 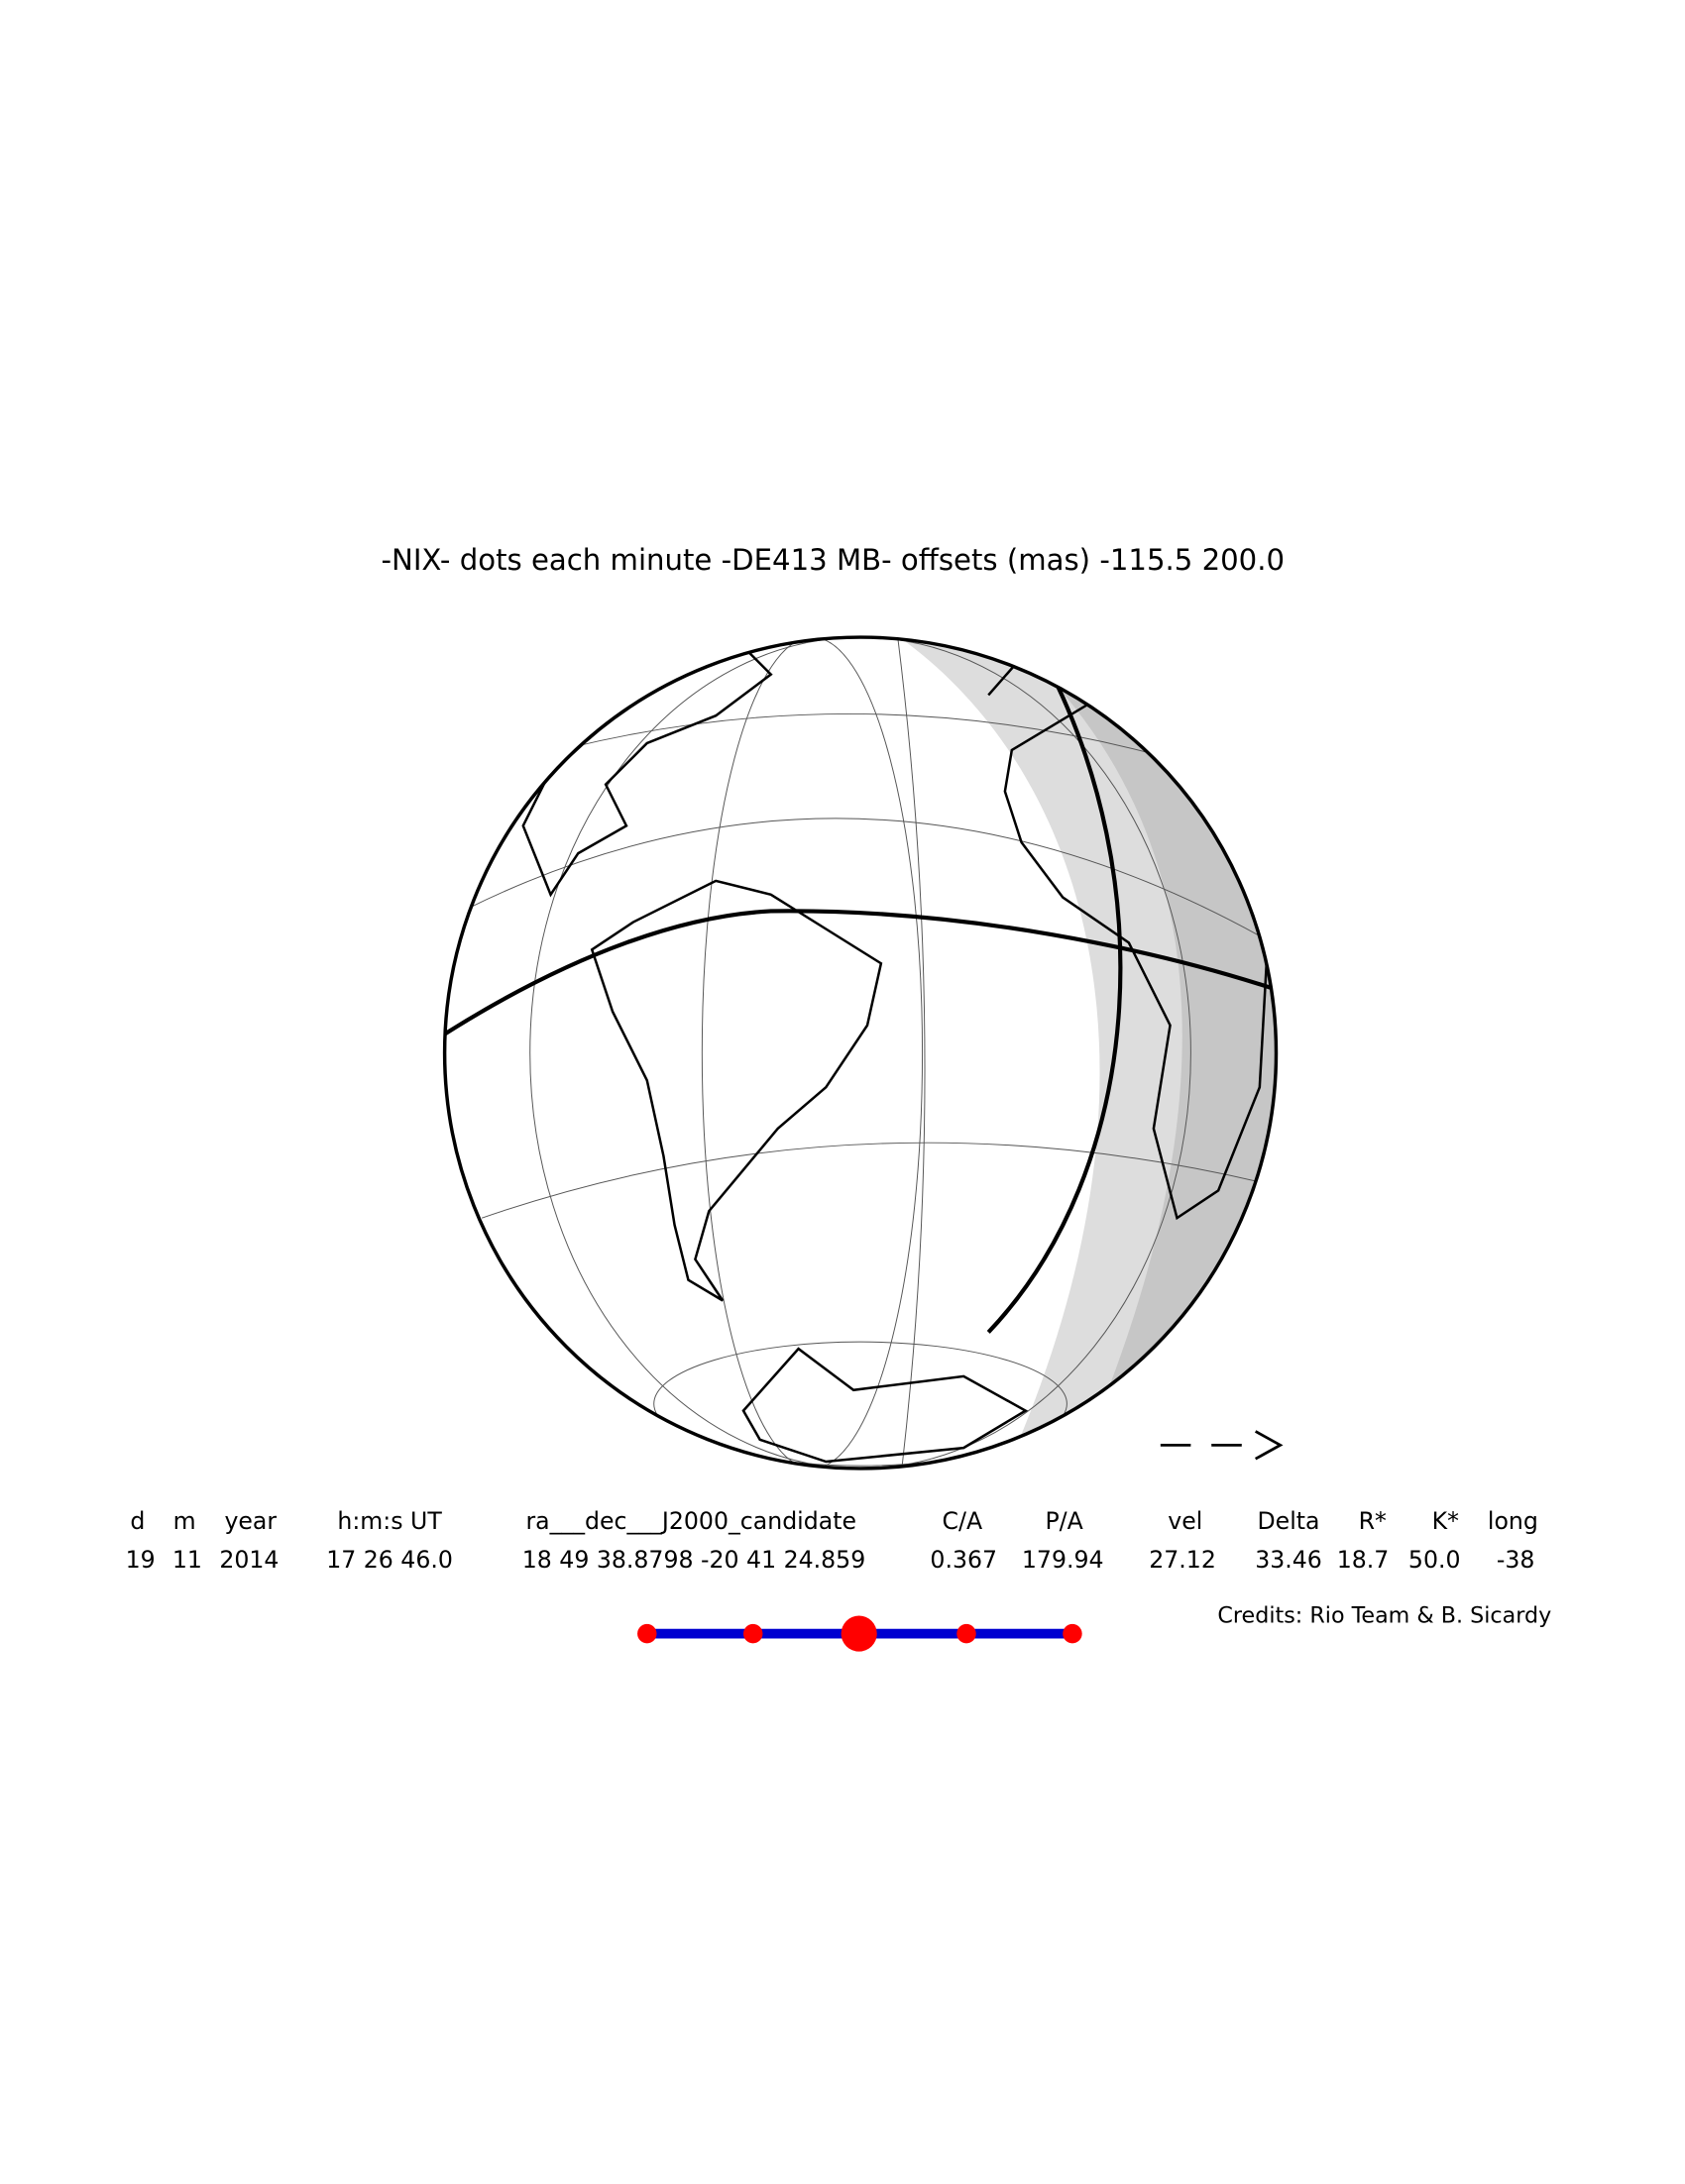 What do you see at coordinates (1445, 1521) in the screenshot?
I see `column-header: K*` at bounding box center [1445, 1521].